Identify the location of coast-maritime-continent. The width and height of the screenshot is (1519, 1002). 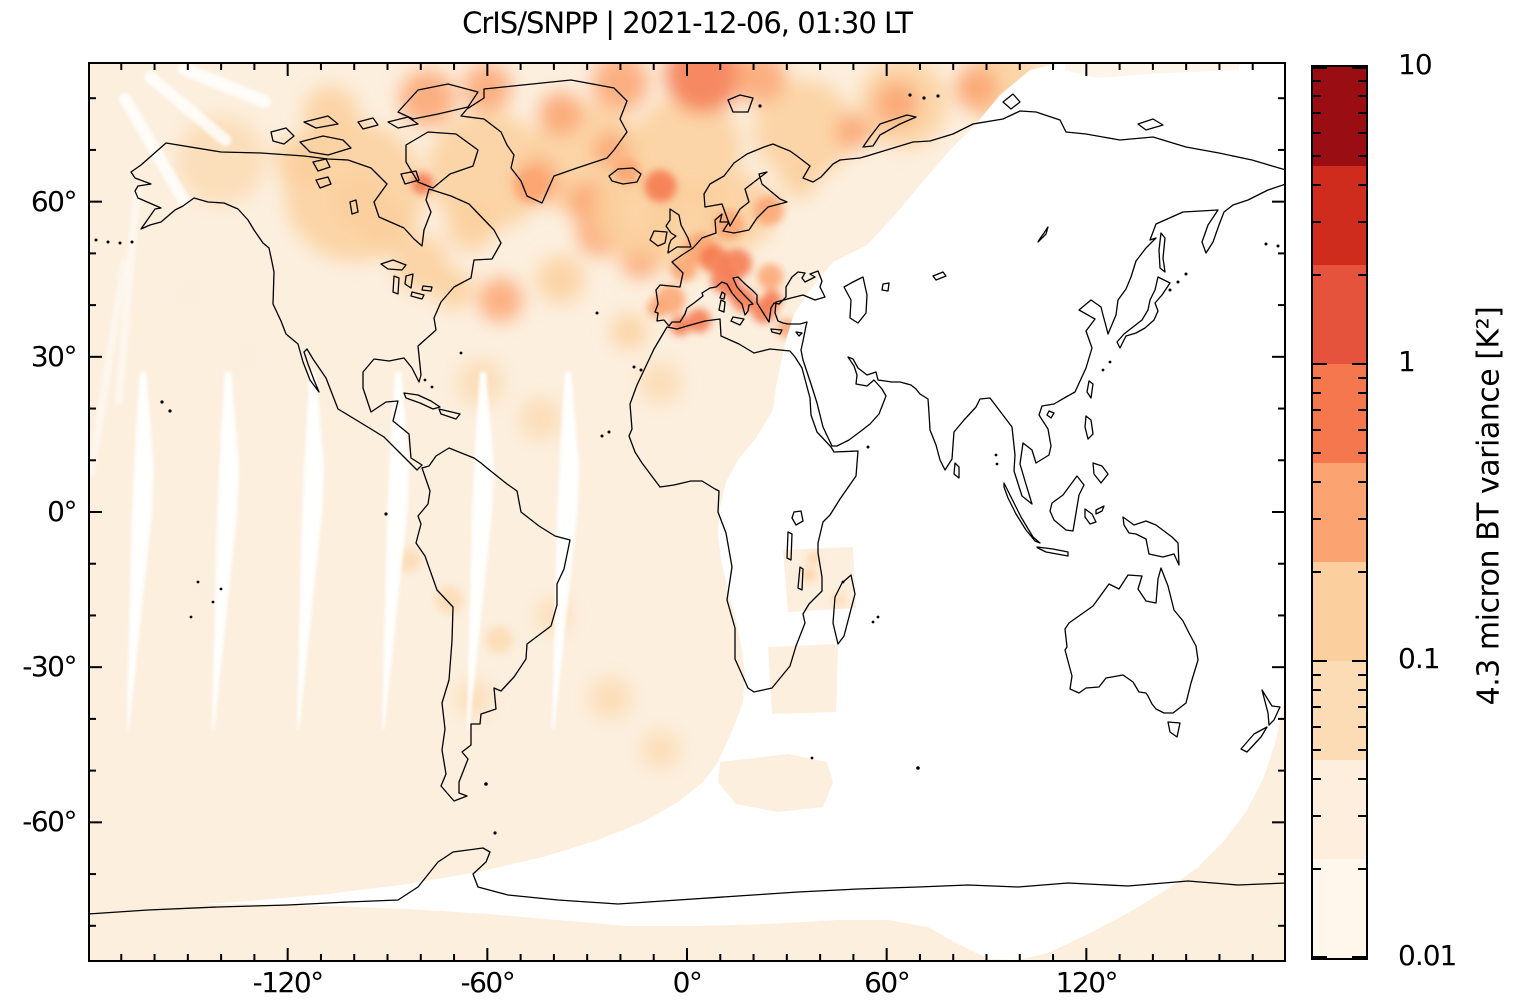
(1091, 490).